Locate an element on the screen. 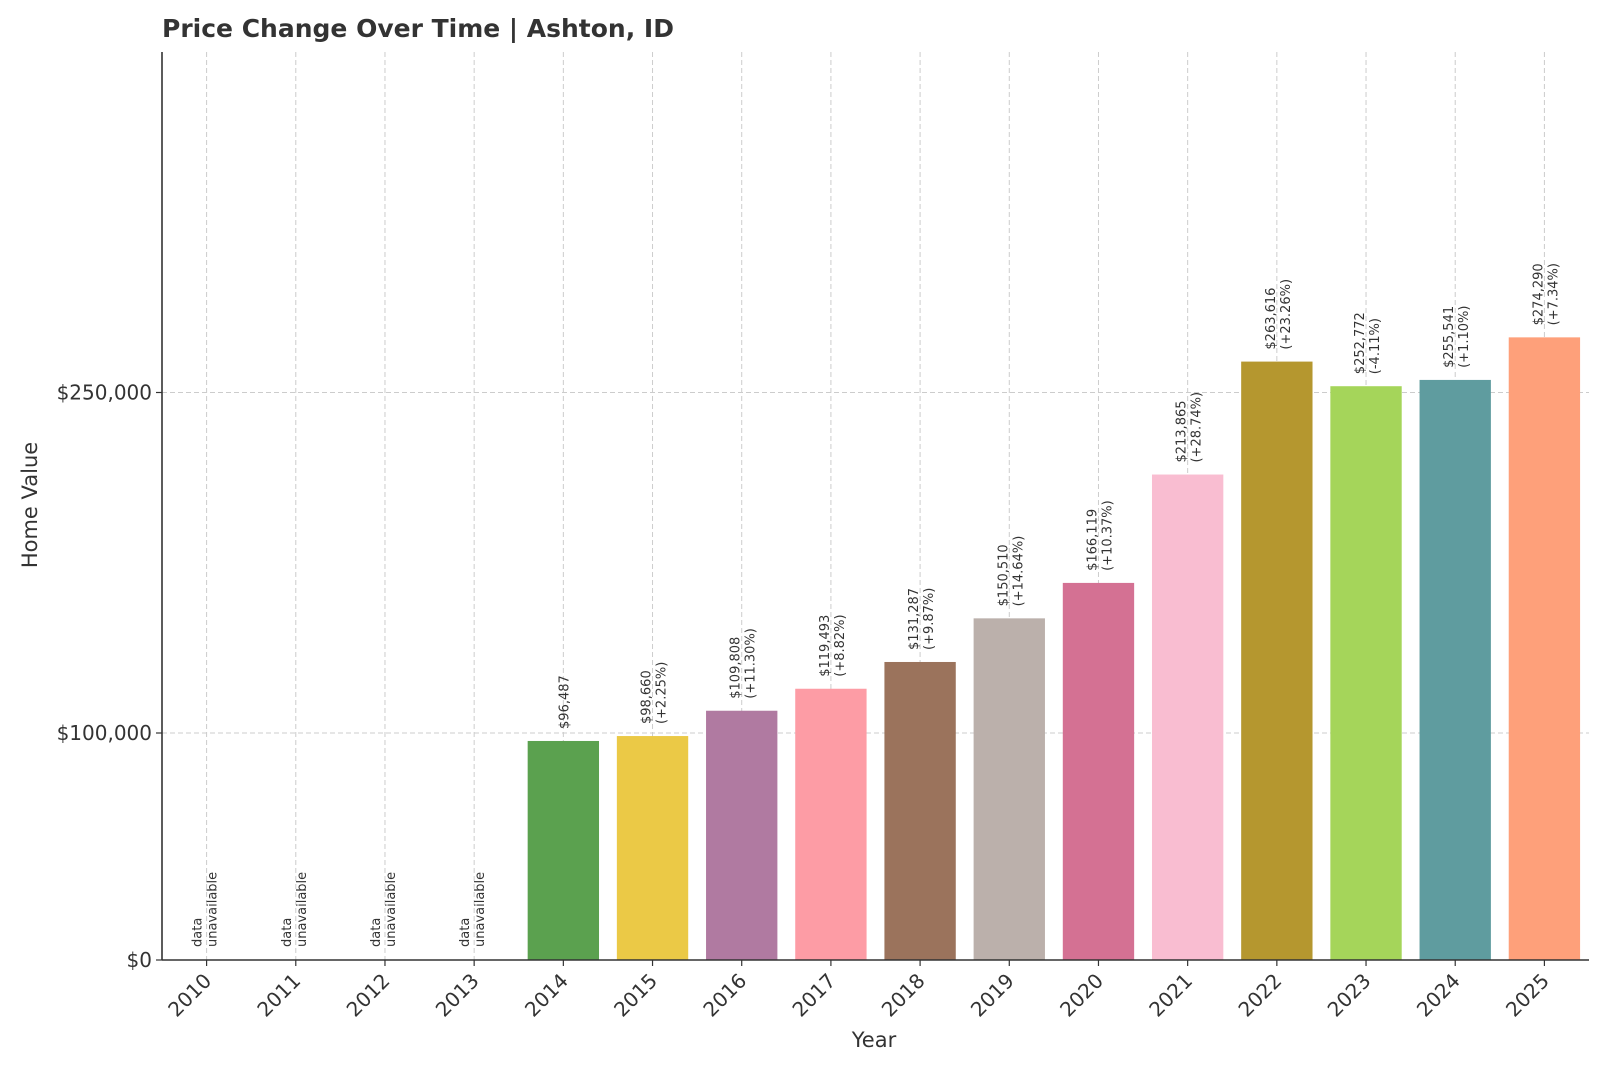  x-tick-label: 2025 is located at coordinates (1527, 995).